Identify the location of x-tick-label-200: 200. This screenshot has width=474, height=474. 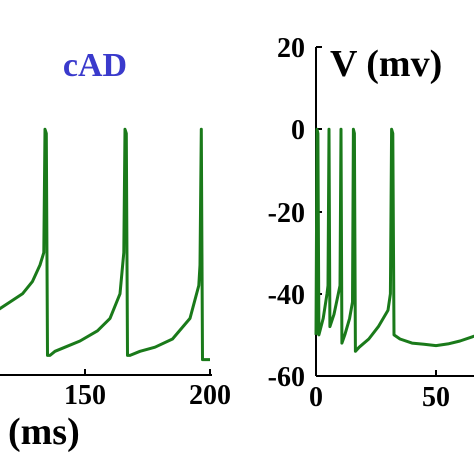
(210, 395).